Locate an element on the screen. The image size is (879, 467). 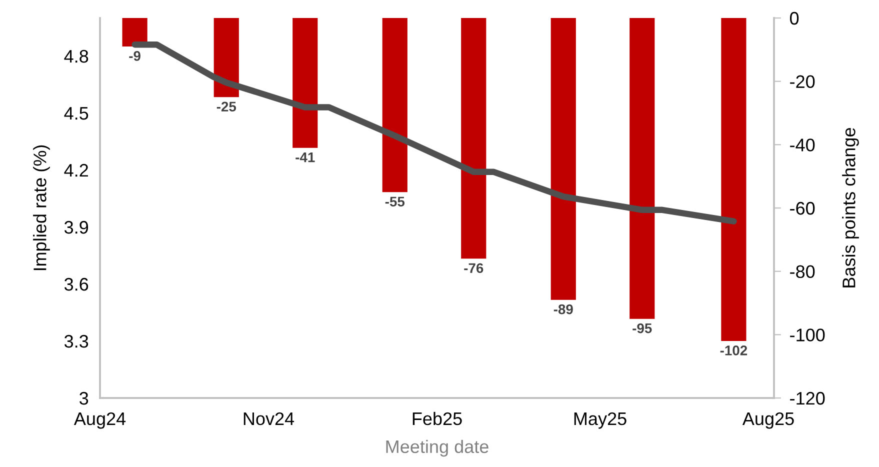
x-tick-label: Feb25 is located at coordinates (437, 419).